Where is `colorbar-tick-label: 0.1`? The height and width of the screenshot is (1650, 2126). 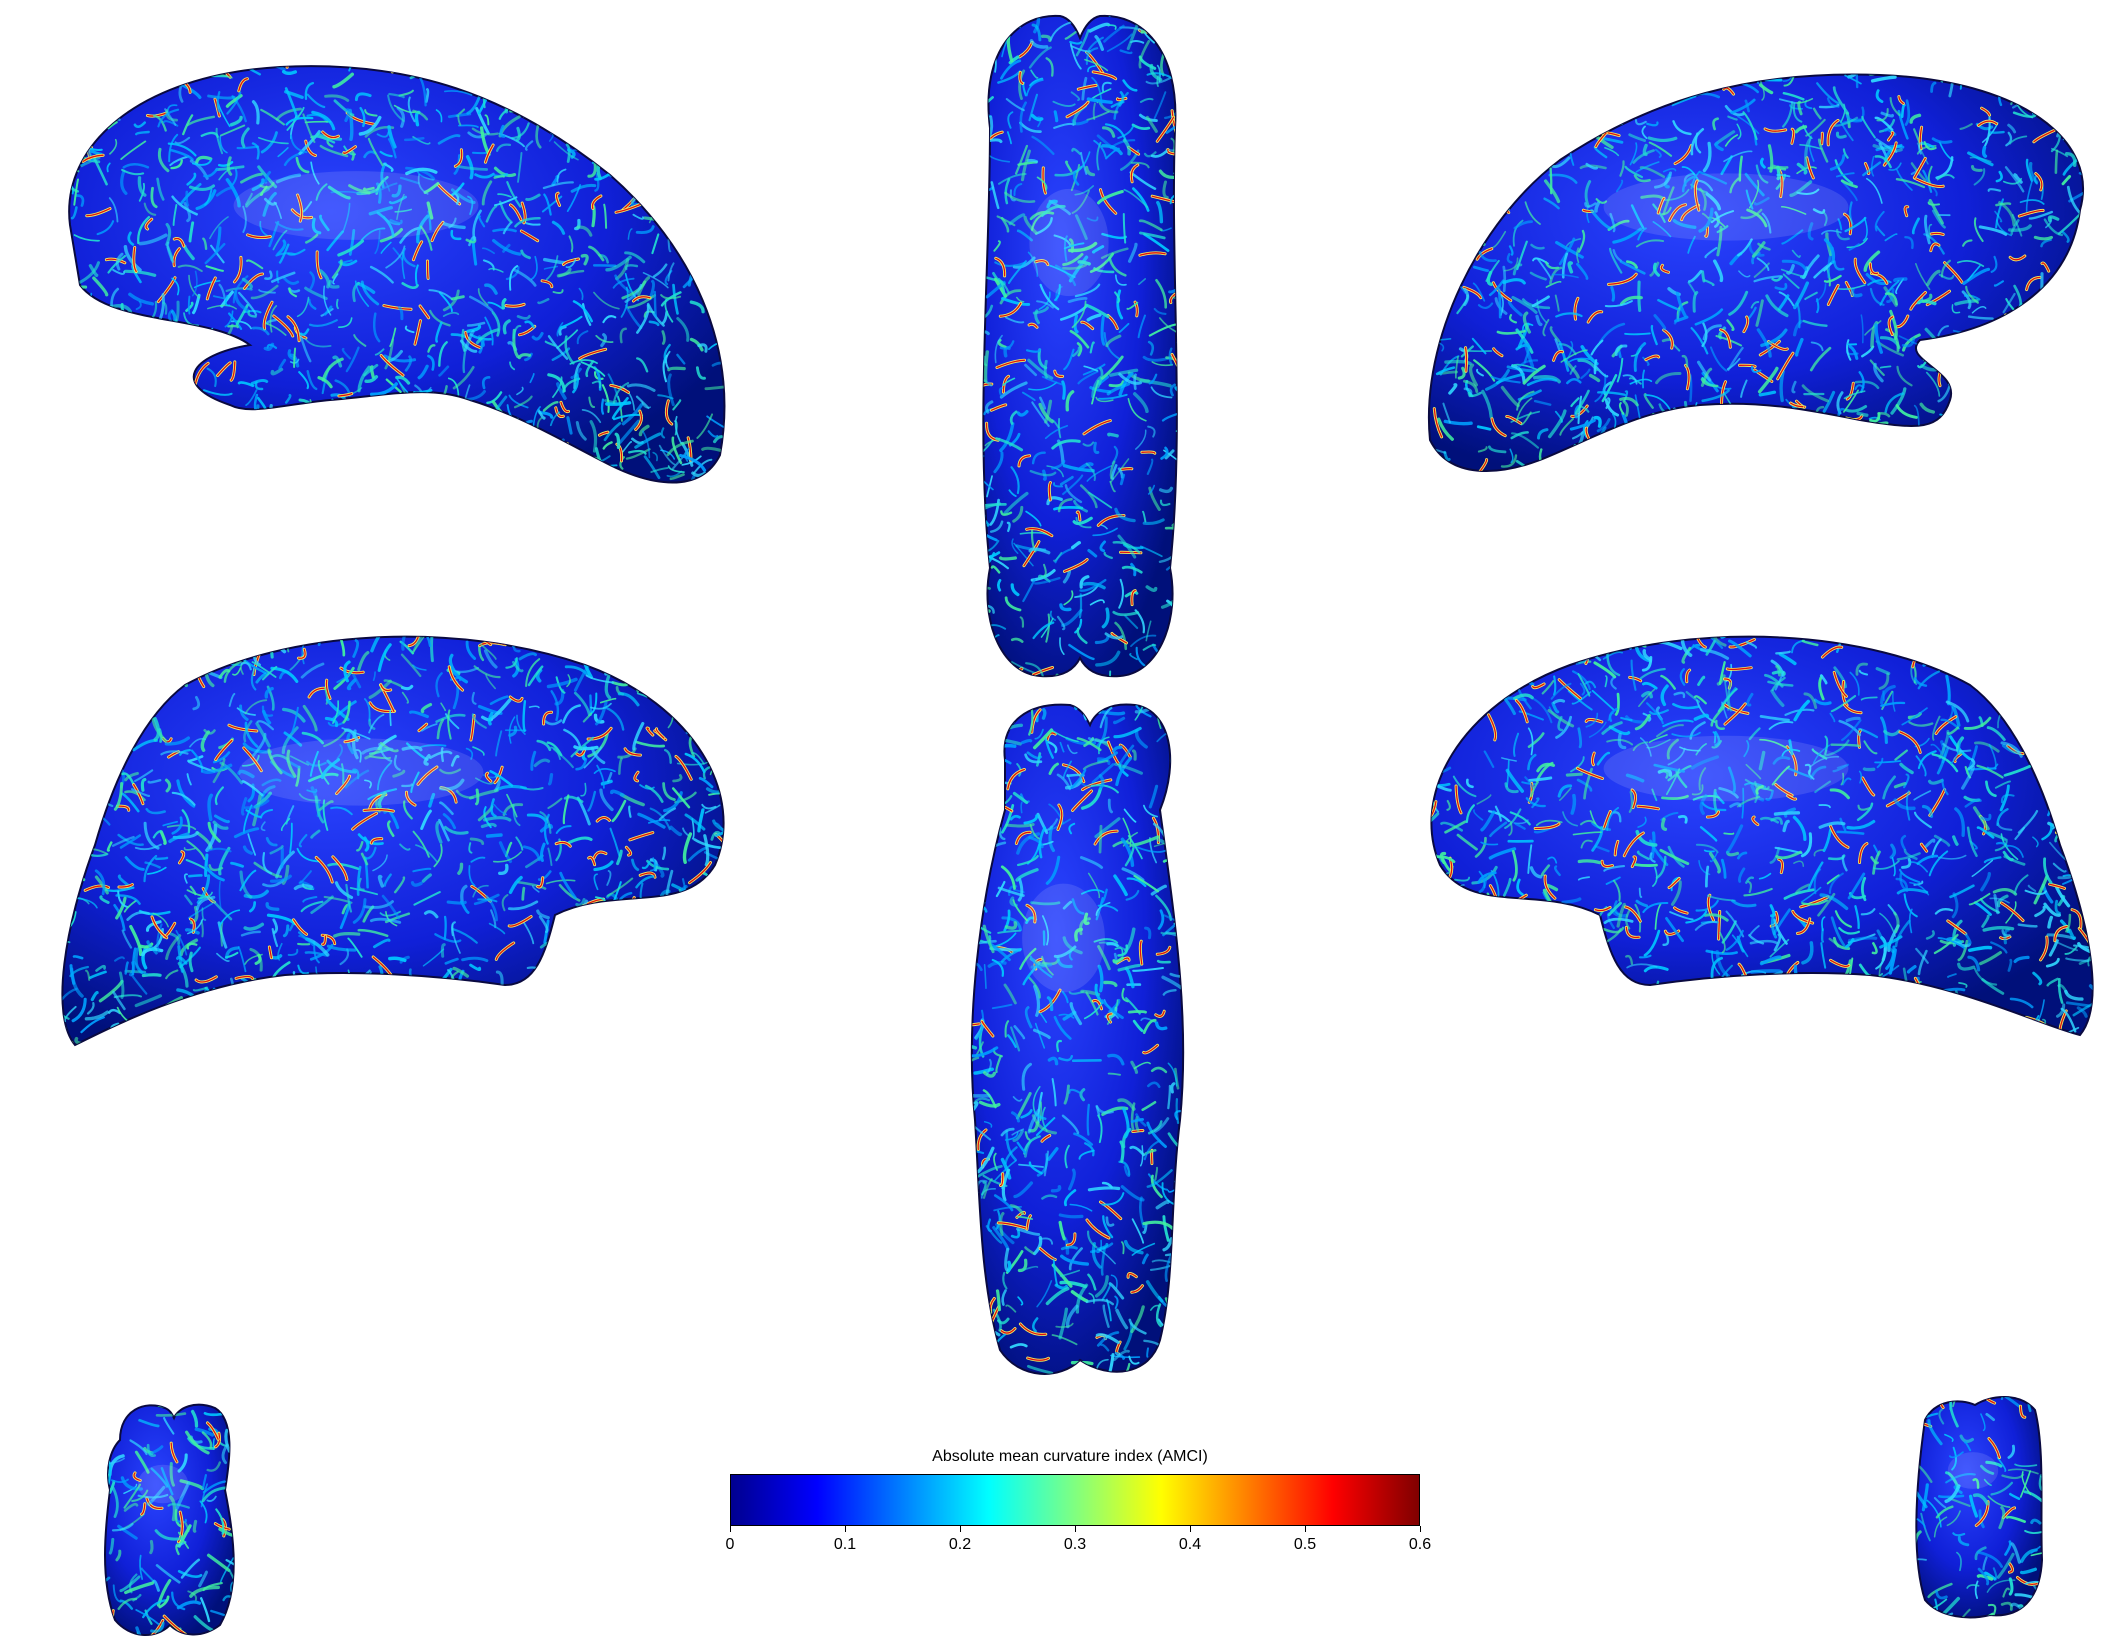 colorbar-tick-label: 0.1 is located at coordinates (845, 1544).